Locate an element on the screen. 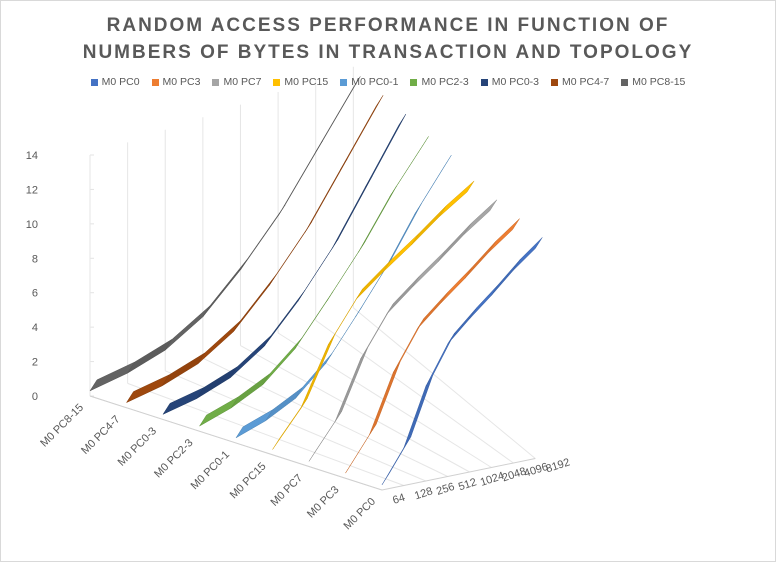  legend-item-m0-pc2-3: M0 PC2-3 is located at coordinates (439, 82).